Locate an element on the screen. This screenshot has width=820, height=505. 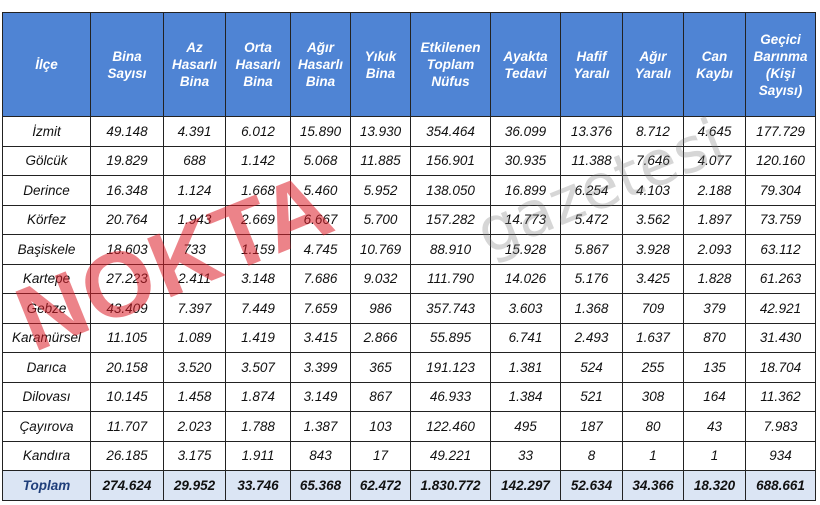
value-cell: 2.669 is located at coordinates (258, 219).